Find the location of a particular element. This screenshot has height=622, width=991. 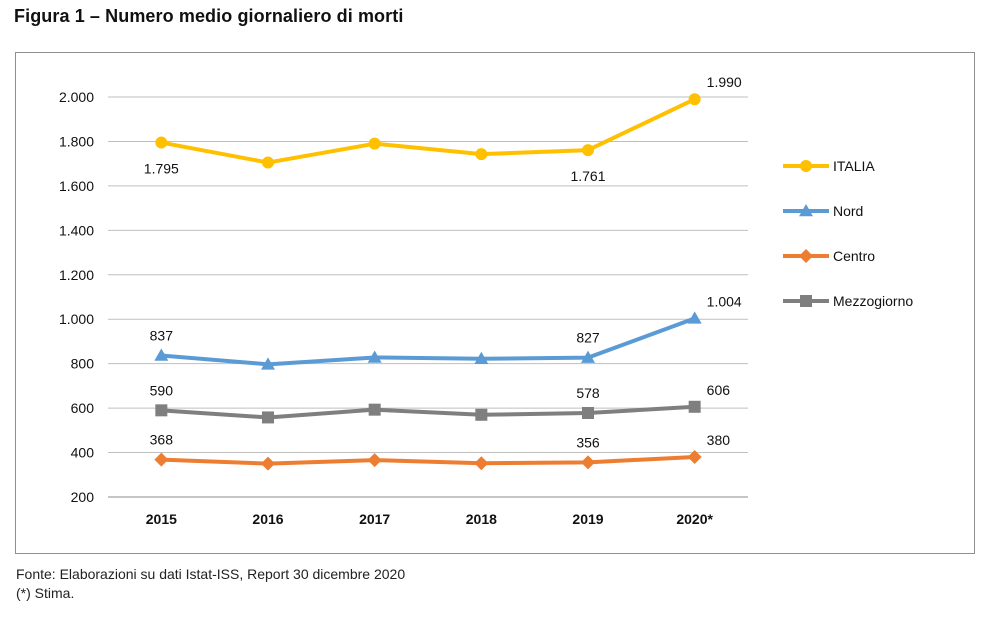

y-tick-label: 1.800 is located at coordinates (76, 141).